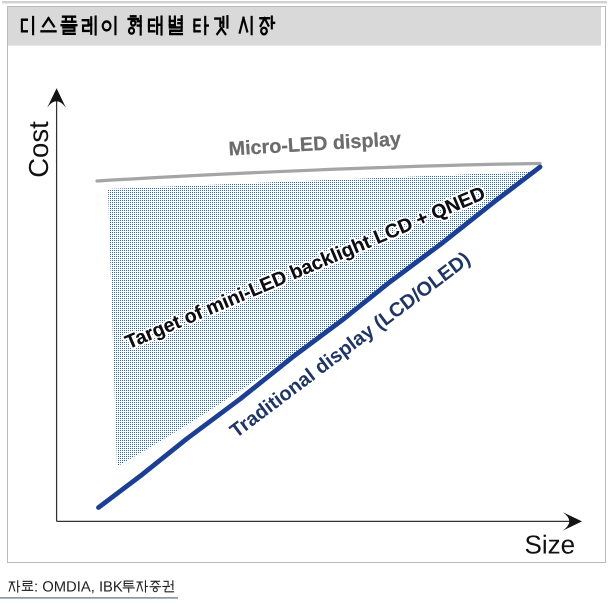 This screenshot has height=605, width=615. Describe the element at coordinates (38, 149) in the screenshot. I see `svg-text: Cost` at that location.